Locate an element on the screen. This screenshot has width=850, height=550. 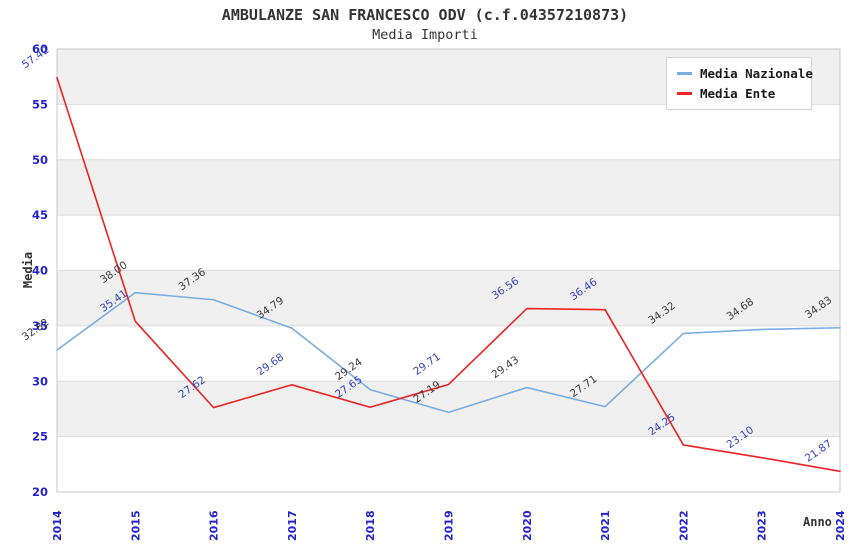
x-tick-label: 2014 is located at coordinates (57, 525).